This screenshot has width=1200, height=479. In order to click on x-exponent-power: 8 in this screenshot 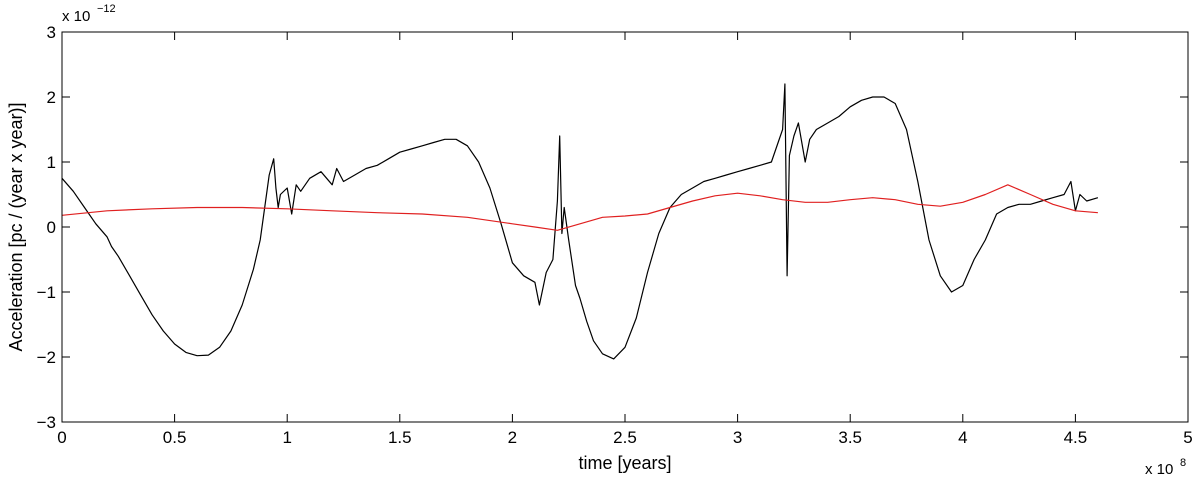, I will do `click(1183, 463)`.